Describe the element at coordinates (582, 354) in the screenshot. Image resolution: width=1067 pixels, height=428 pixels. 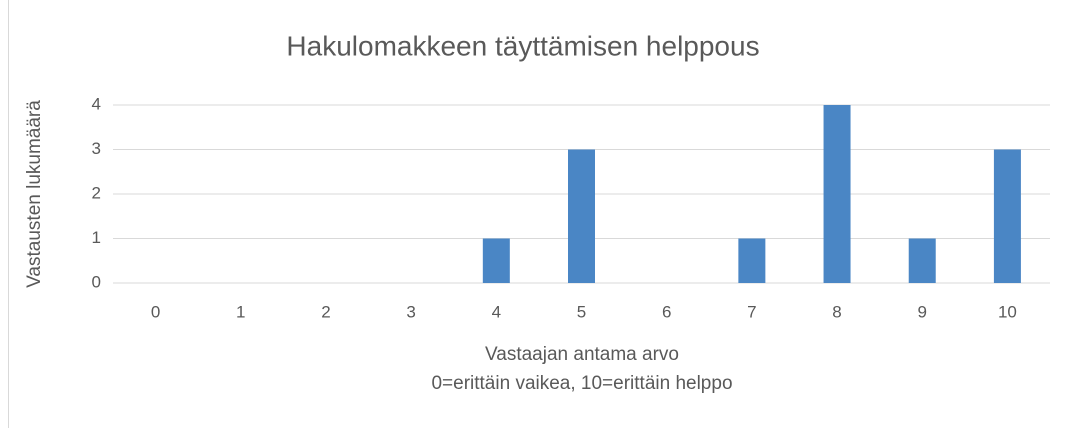
I see `x-axis-label: Vastaajan antama arvo` at that location.